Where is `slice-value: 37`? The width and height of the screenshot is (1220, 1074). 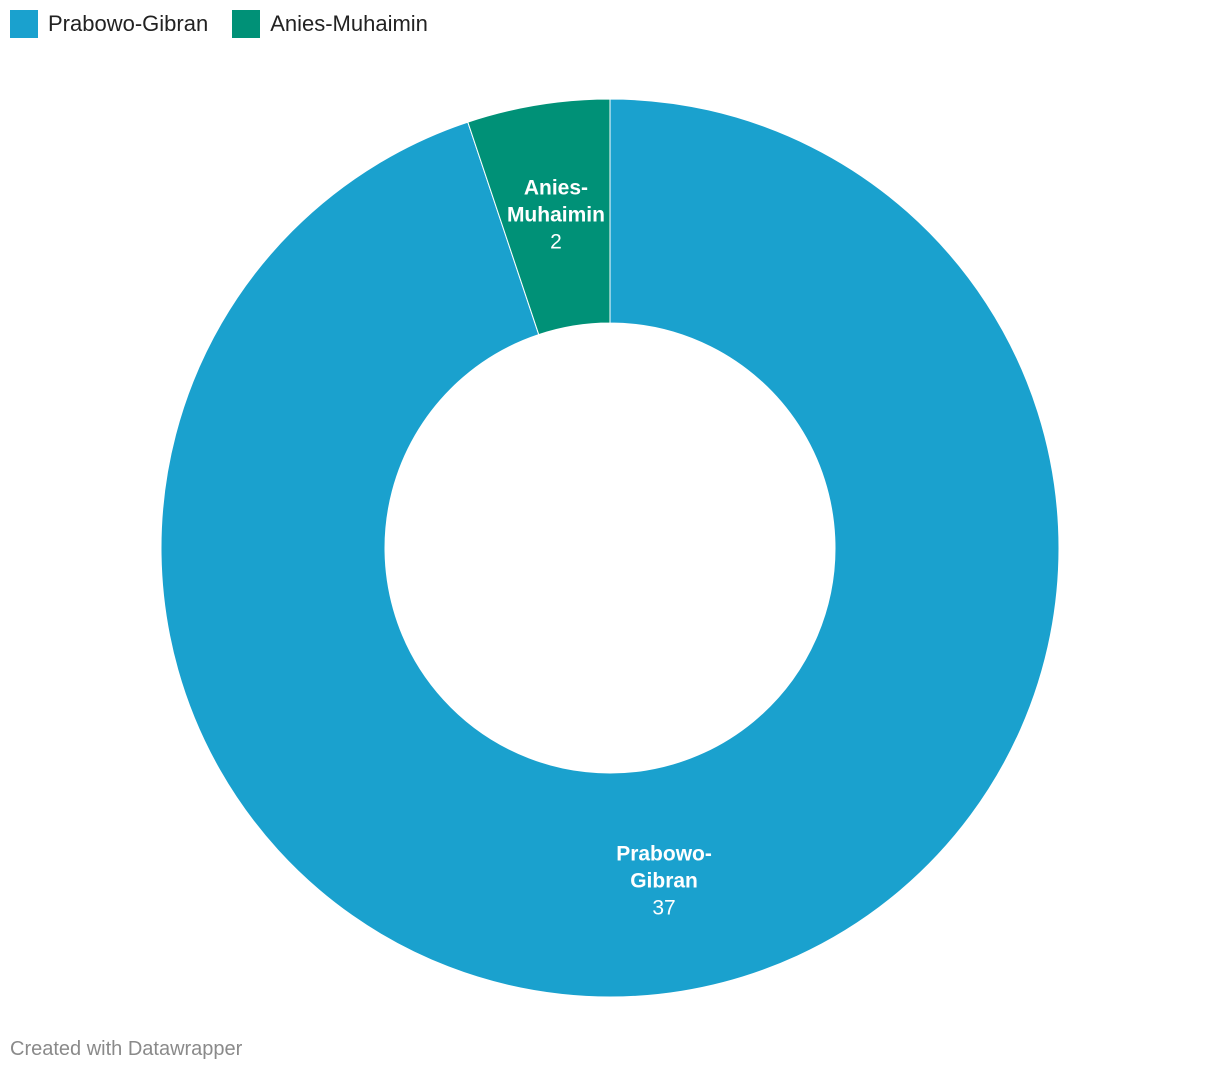 slice-value: 37 is located at coordinates (664, 908).